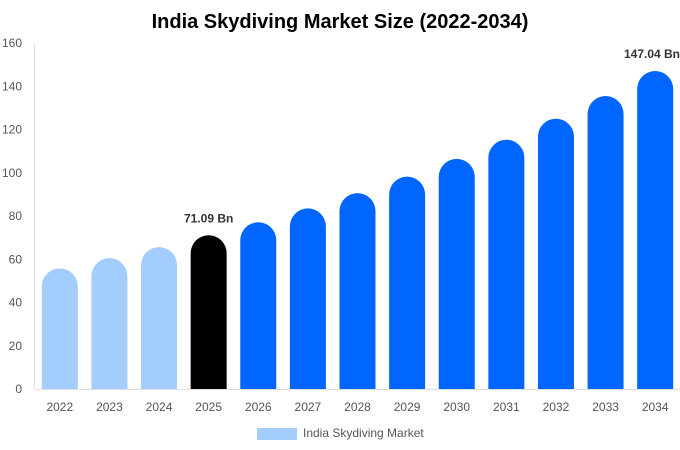 The width and height of the screenshot is (680, 450). I want to click on y-tick-label: 40, so click(16, 303).